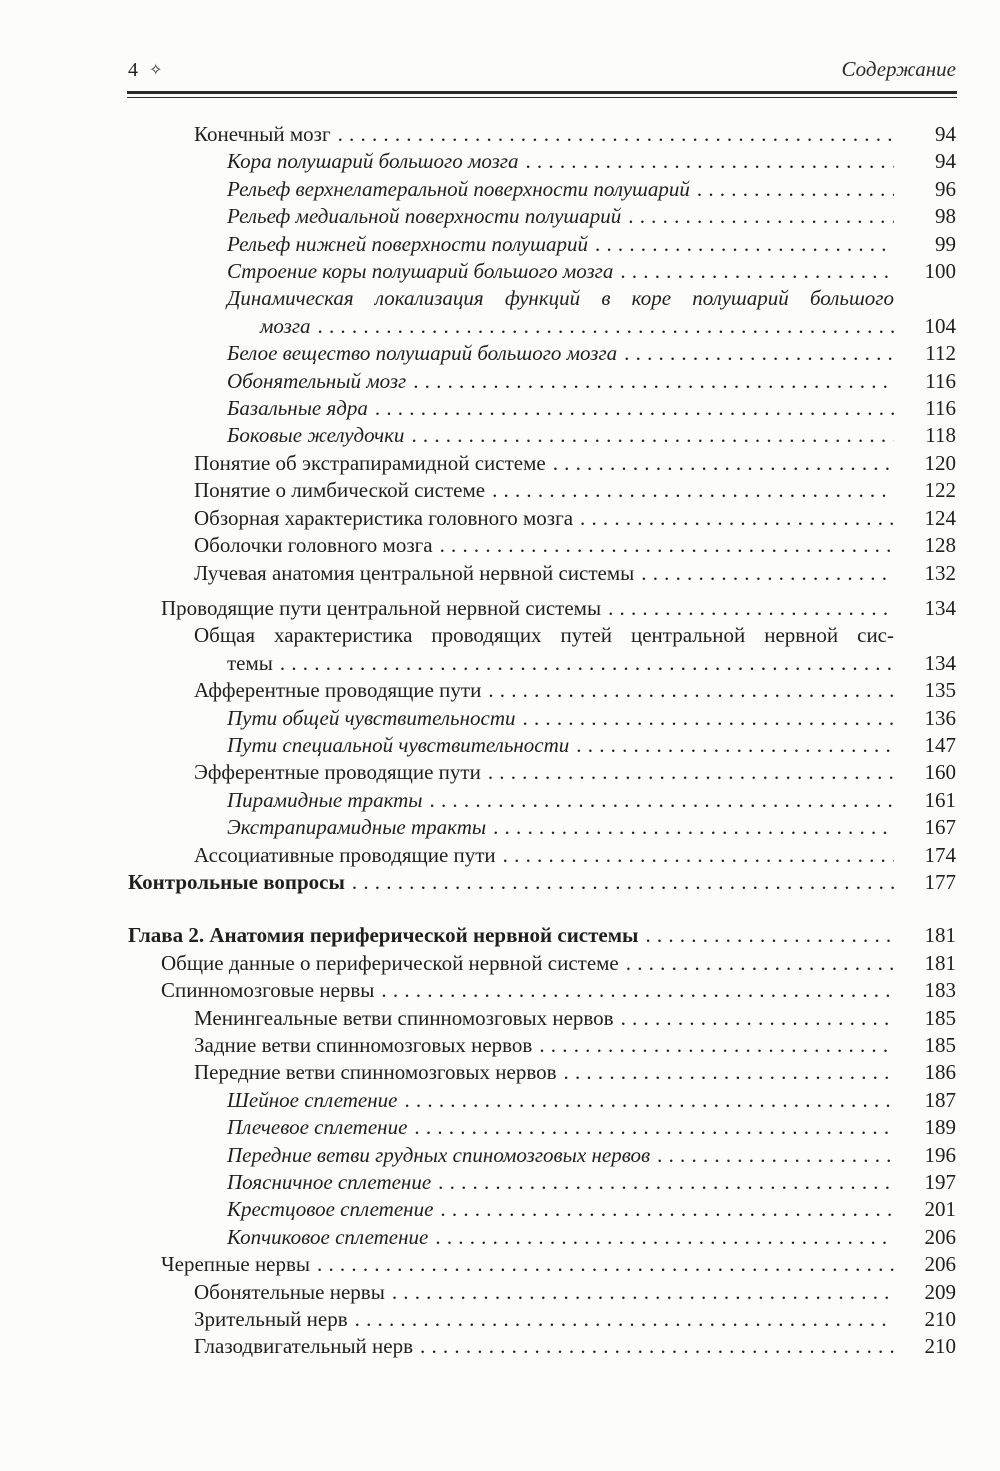  I want to click on toc-entry: Рельеф нижней поверхности полушарий 99, so click(542, 244).